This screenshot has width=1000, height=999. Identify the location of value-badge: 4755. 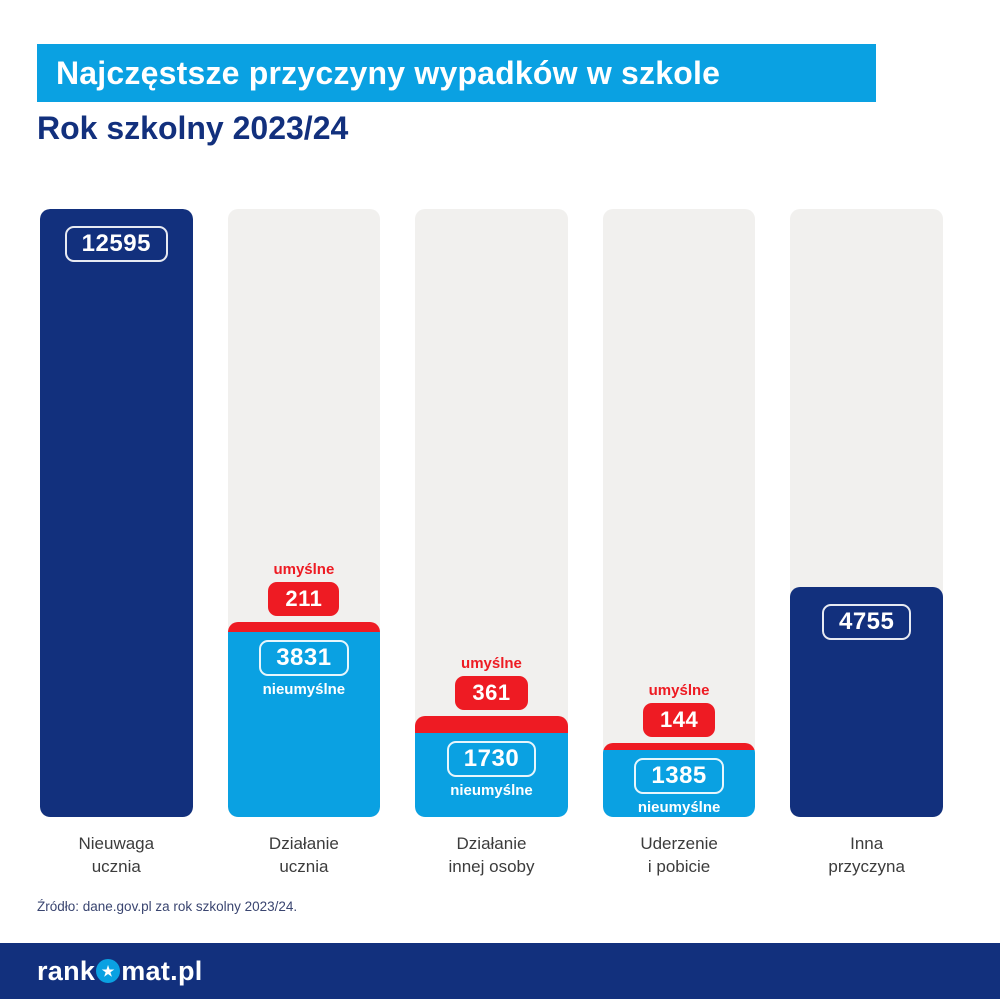
(866, 622).